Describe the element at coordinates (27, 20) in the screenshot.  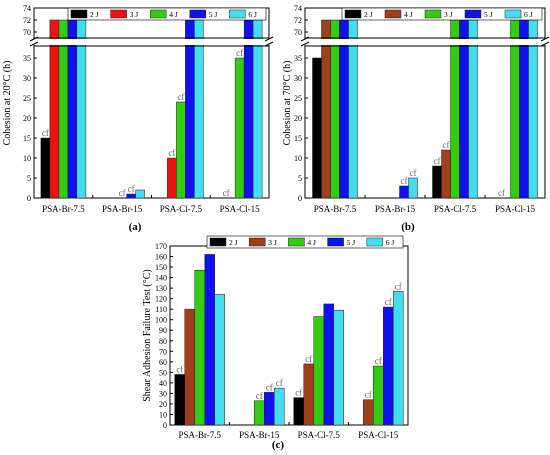
I see `y-tick-label: 72` at that location.